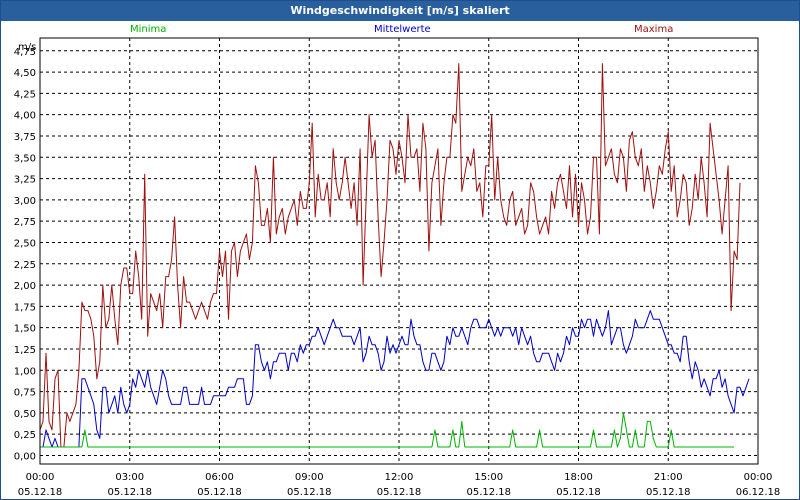 The width and height of the screenshot is (800, 500). Describe the element at coordinates (668, 477) in the screenshot. I see `x-tick-time: 21:00` at that location.